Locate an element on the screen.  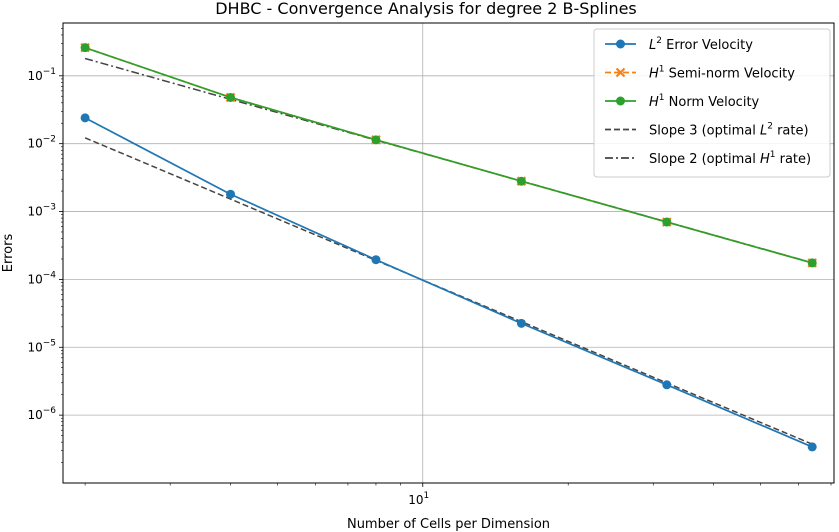
legend-label-h1semi: H1 Semi-norm Velocity is located at coordinates (722, 73).